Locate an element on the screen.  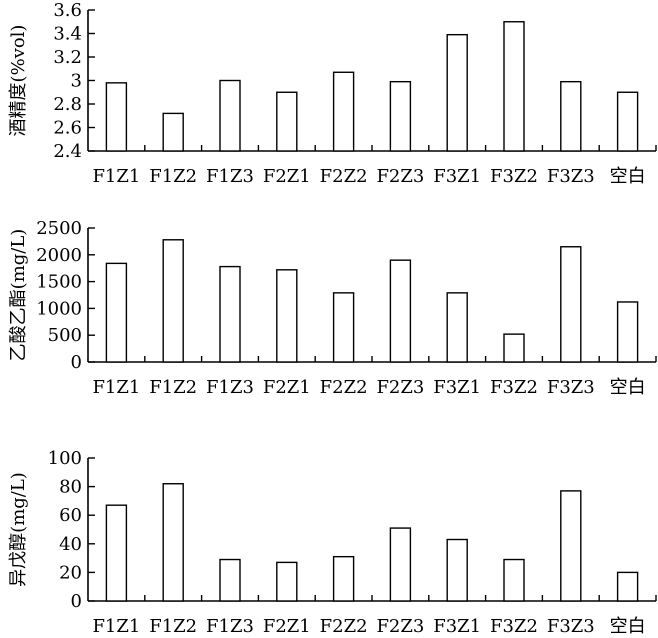
y-tick-label: 80 is located at coordinates (70, 487).